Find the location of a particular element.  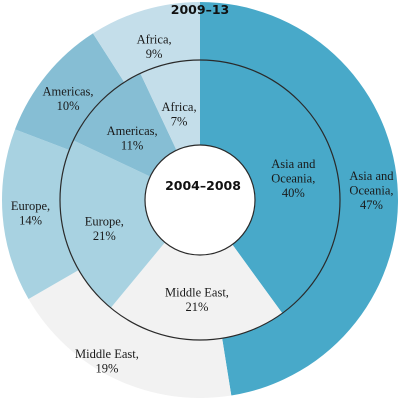

outer-slice-label: Asia and Oceania, 47% is located at coordinates (371, 190).